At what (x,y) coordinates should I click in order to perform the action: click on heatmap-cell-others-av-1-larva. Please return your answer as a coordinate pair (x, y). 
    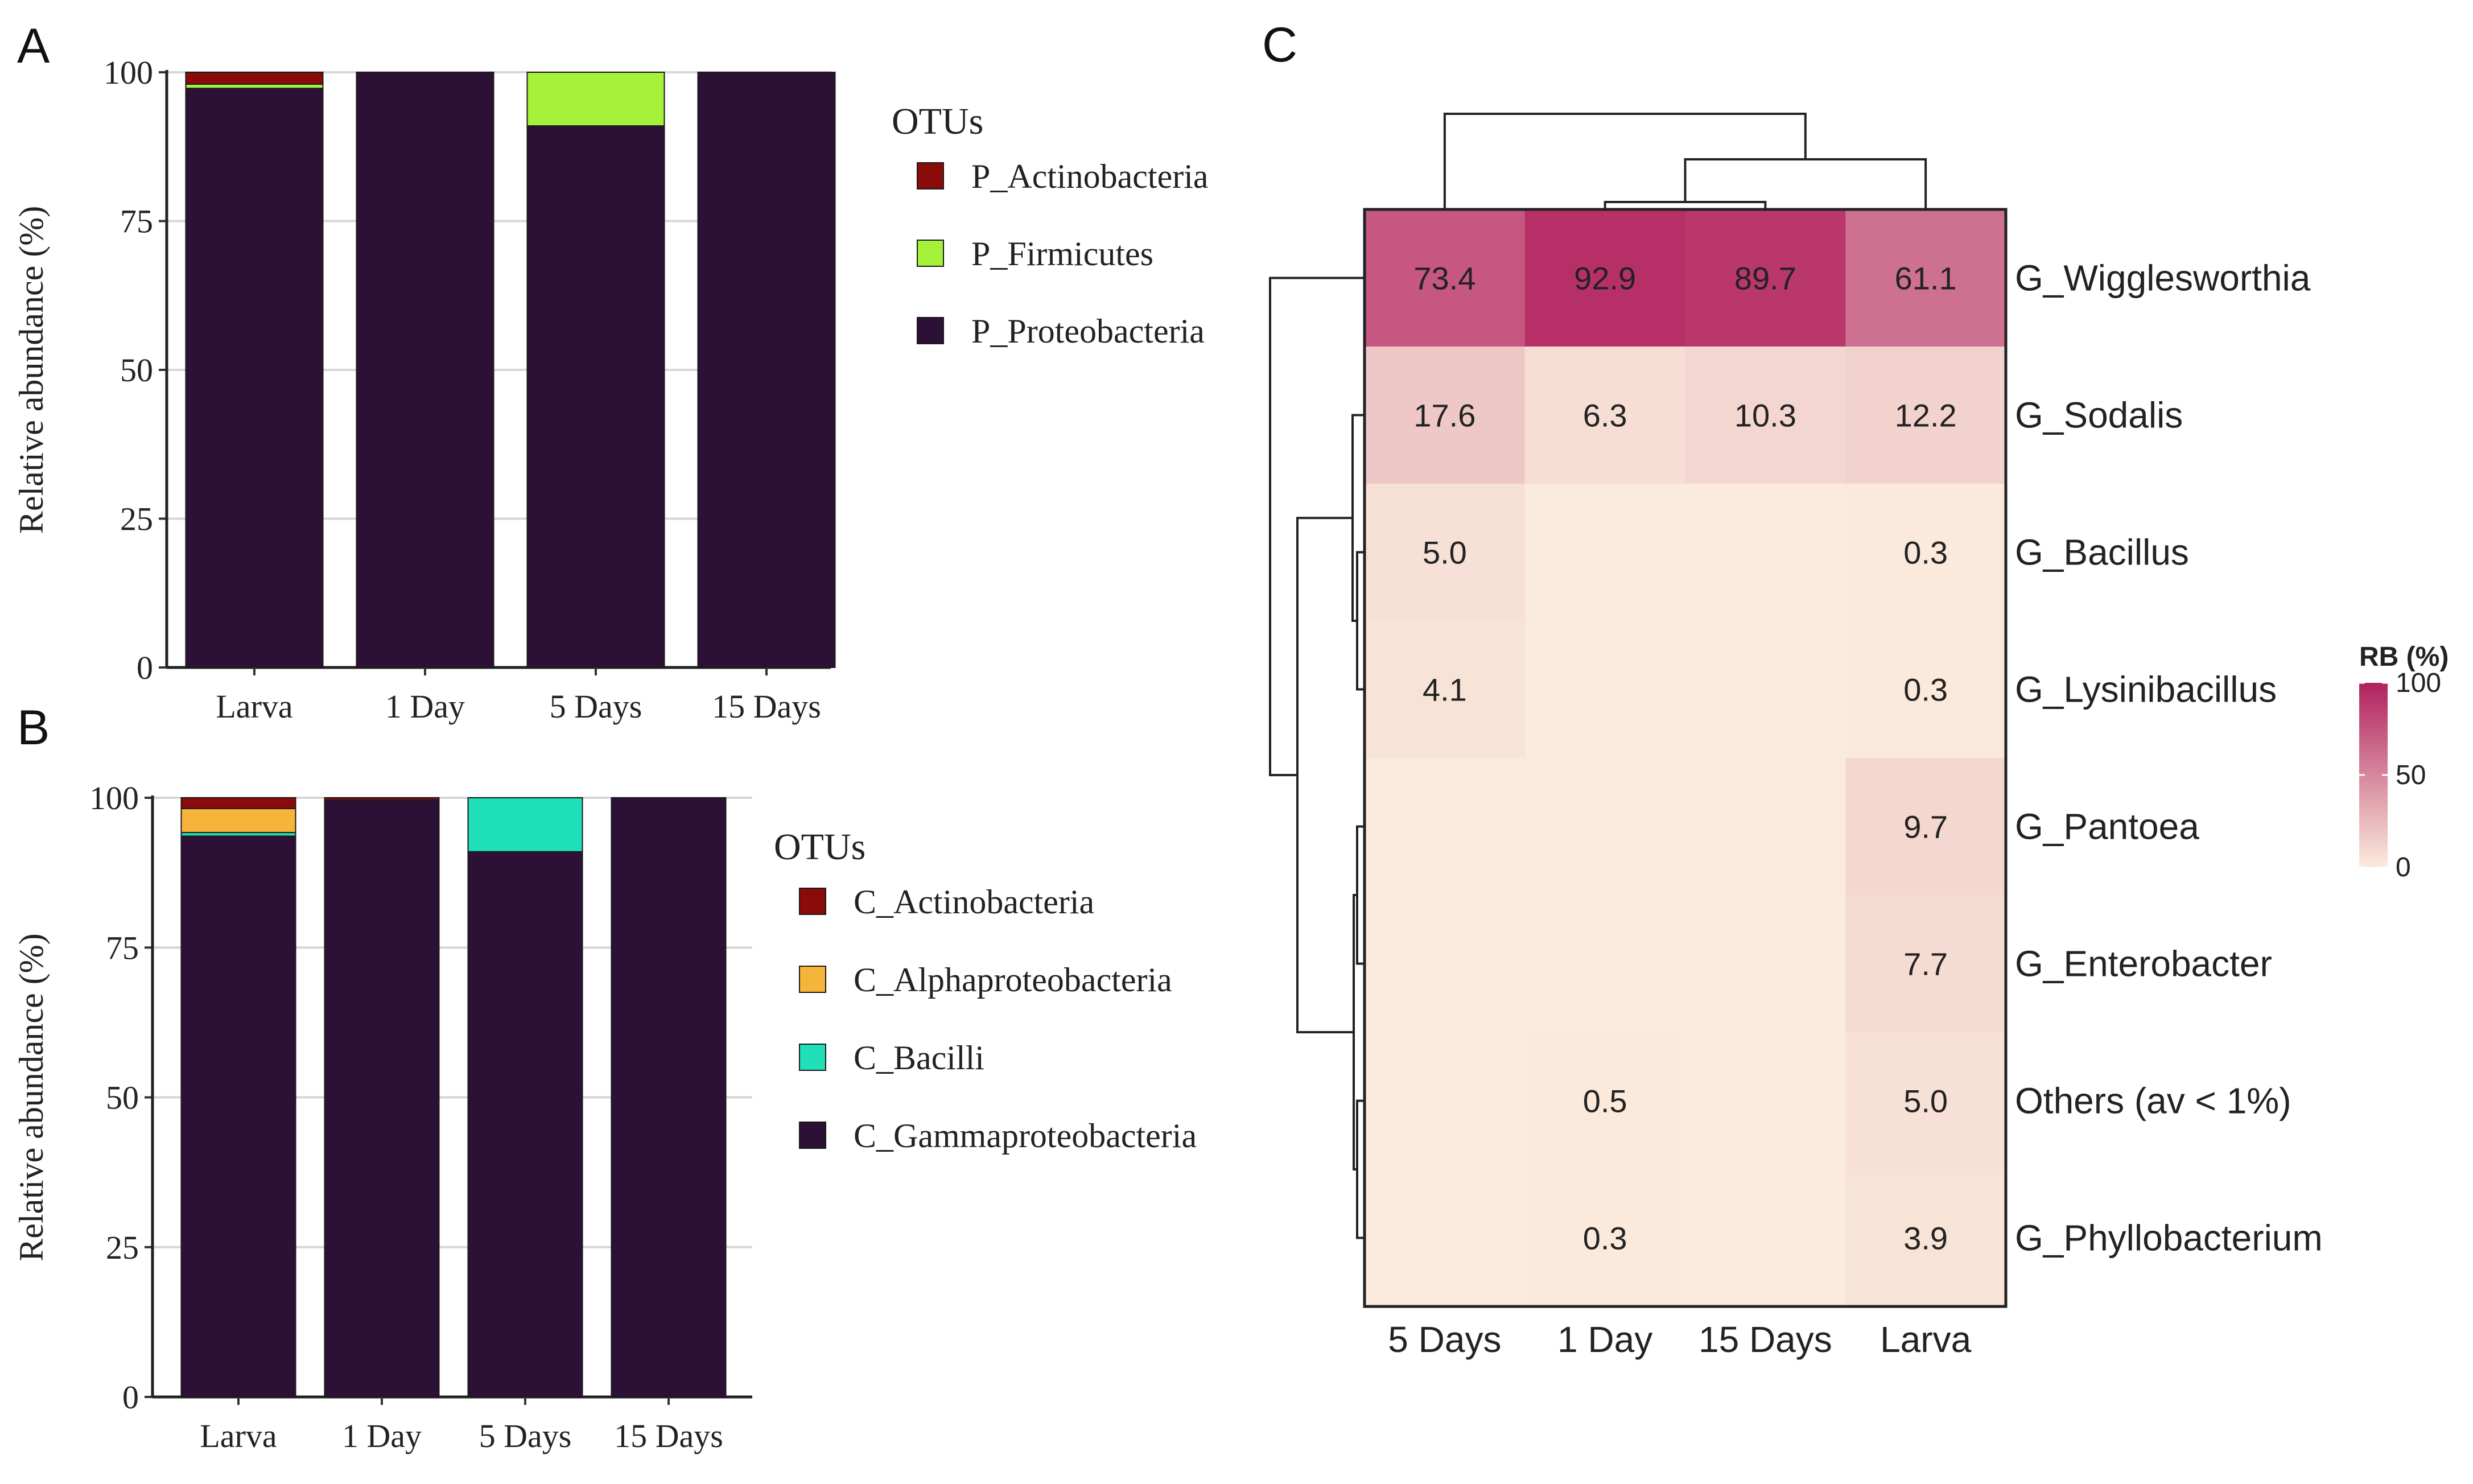
    Looking at the image, I should click on (1925, 1101).